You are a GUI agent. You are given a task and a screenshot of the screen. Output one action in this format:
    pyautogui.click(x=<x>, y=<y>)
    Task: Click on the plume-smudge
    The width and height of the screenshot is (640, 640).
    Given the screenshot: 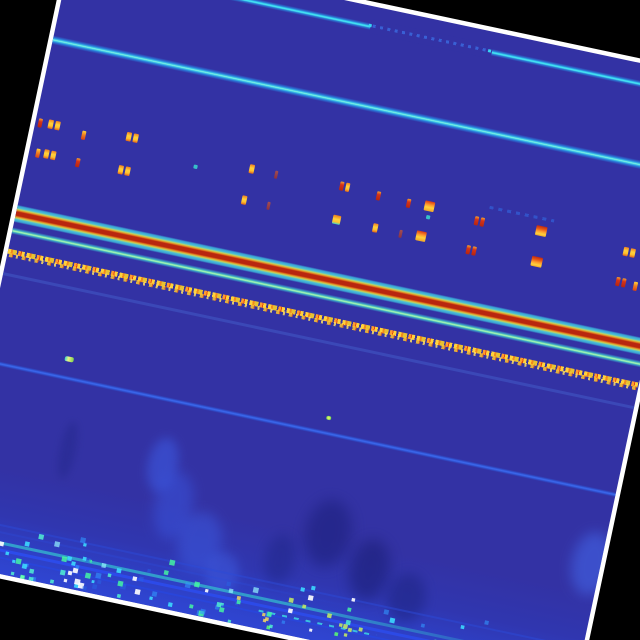 What is the action you would take?
    pyautogui.click(x=67, y=450)
    